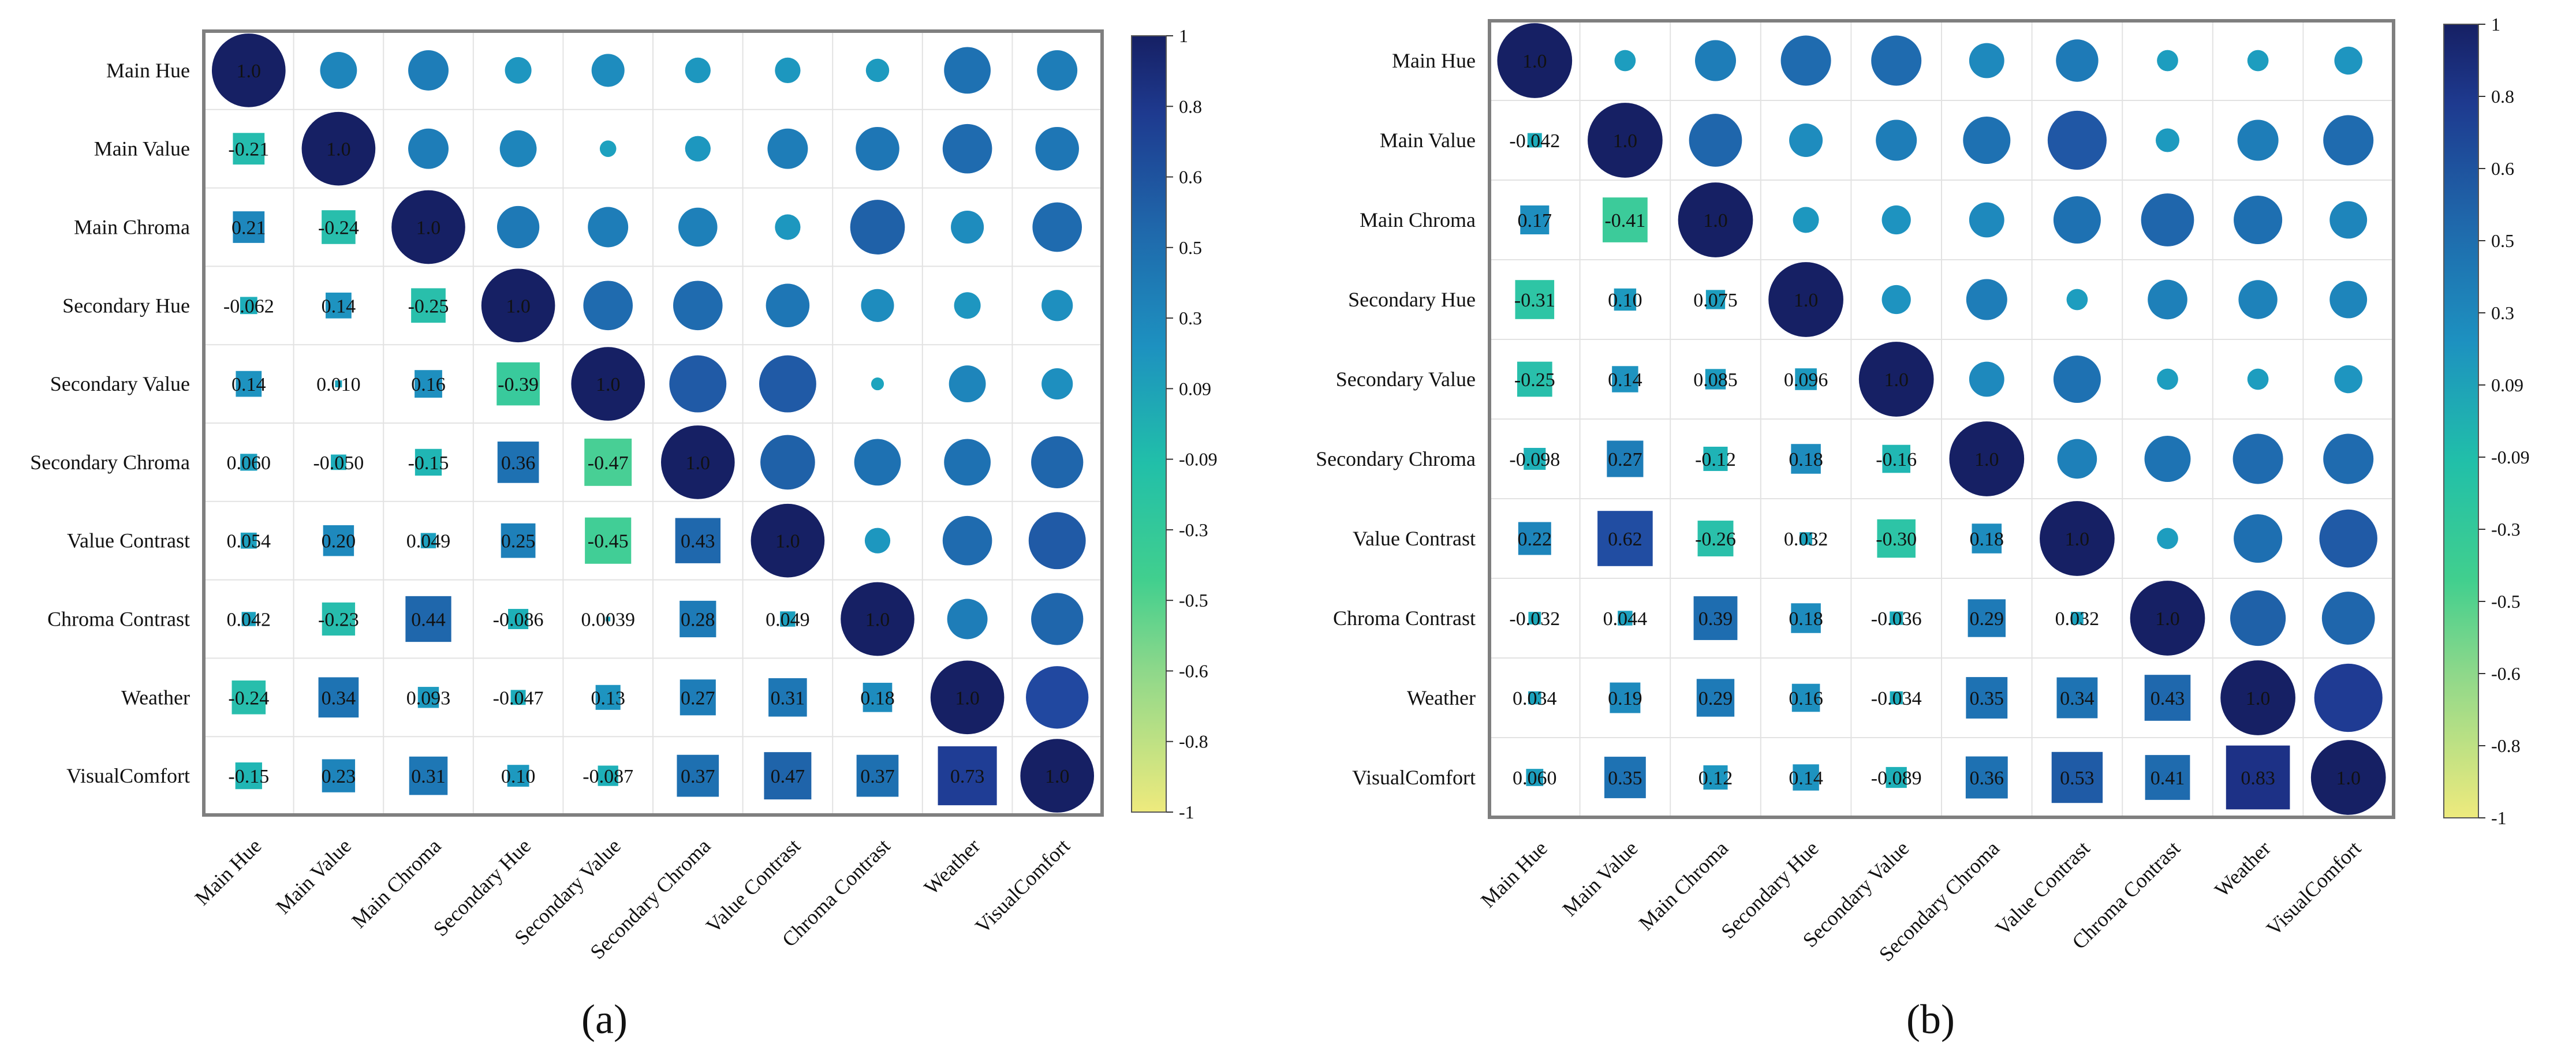 The height and width of the screenshot is (1062, 2576). I want to click on corr-label: -0.050, so click(338, 464).